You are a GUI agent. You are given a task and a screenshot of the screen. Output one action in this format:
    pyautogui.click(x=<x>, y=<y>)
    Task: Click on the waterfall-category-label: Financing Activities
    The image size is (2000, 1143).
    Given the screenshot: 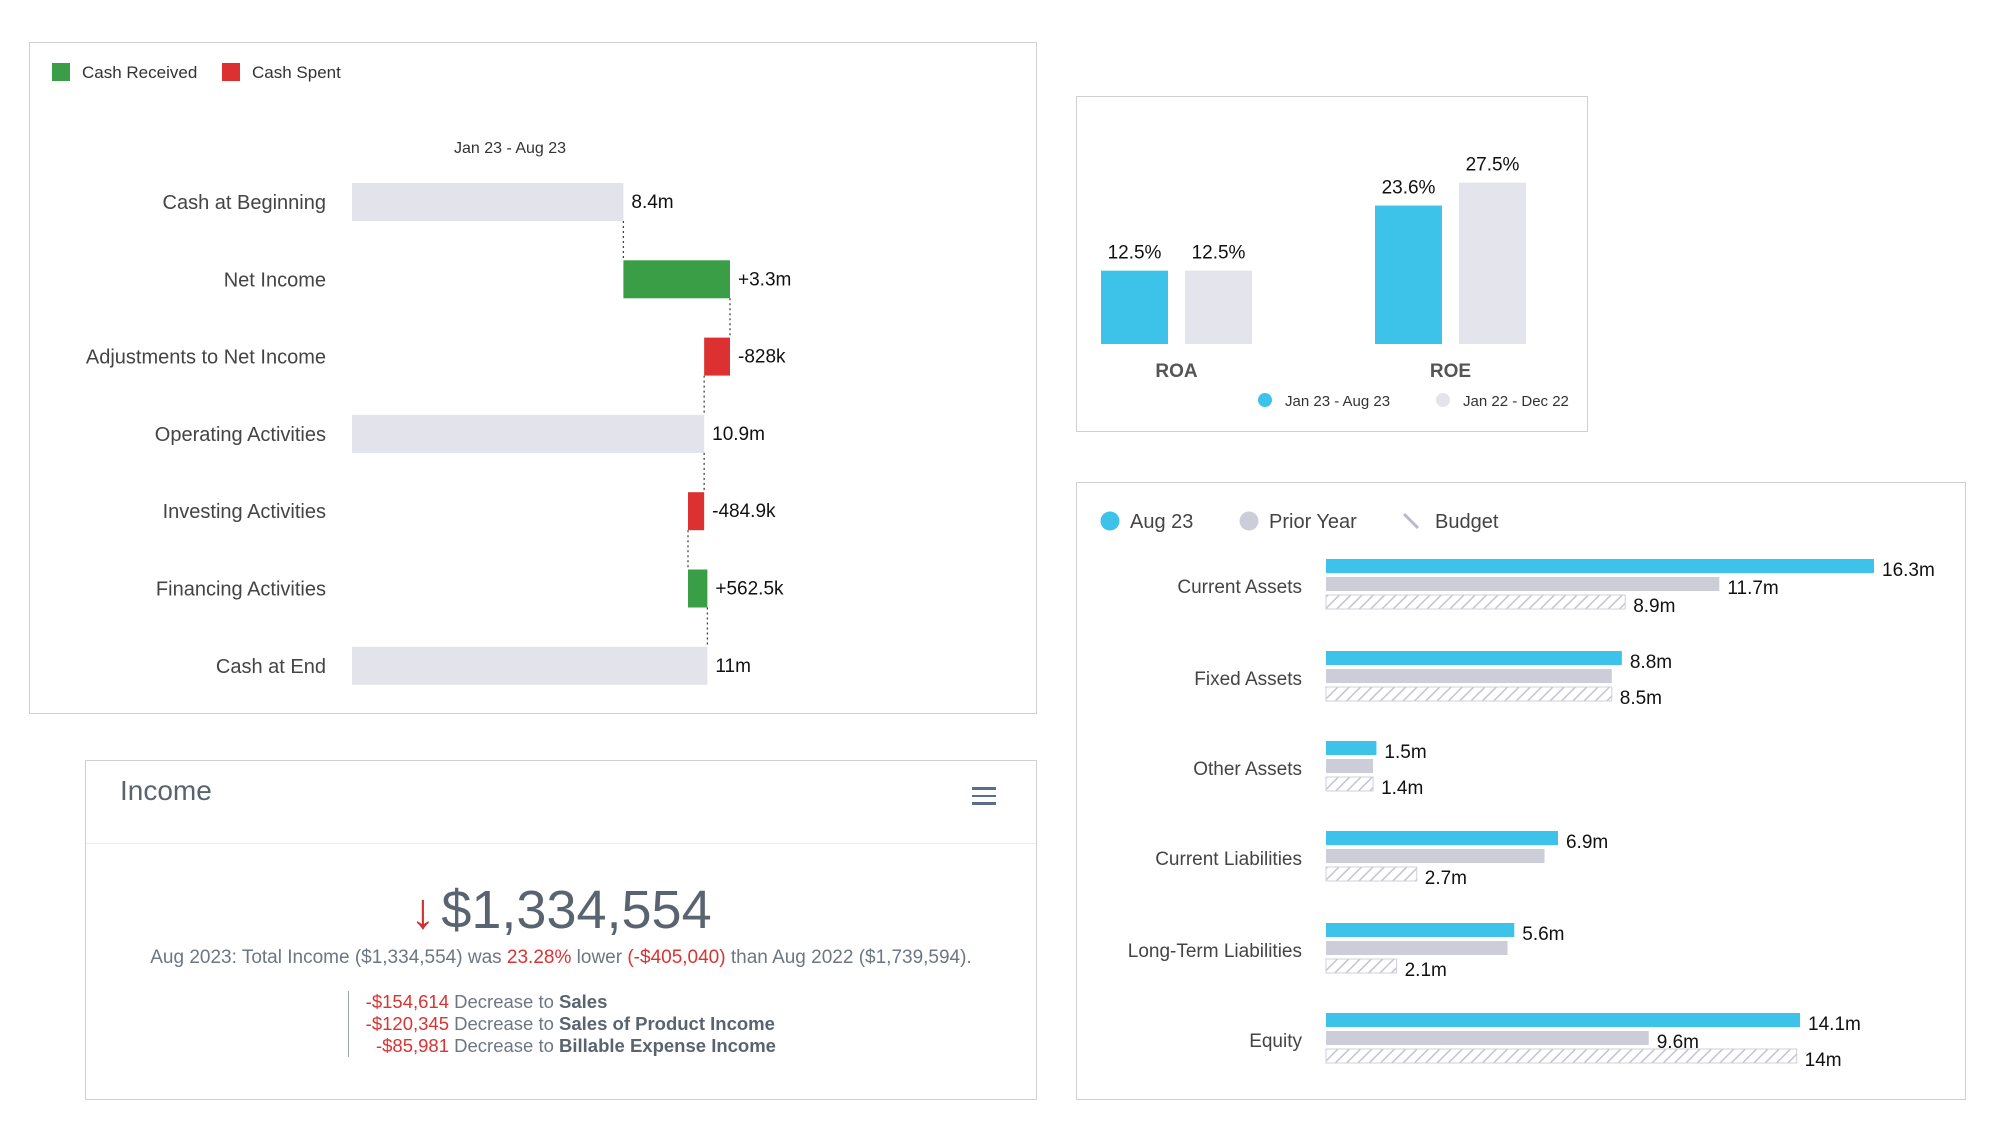 What is the action you would take?
    pyautogui.click(x=241, y=590)
    